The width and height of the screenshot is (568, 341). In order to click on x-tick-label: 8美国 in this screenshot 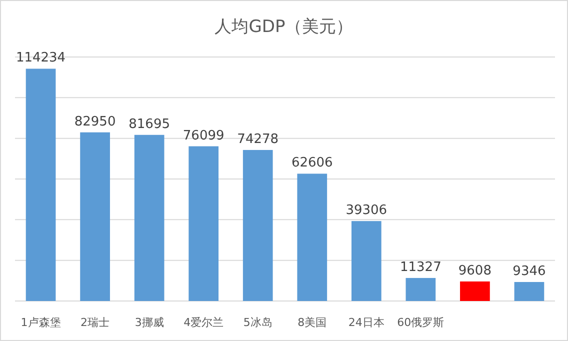, I will do `click(312, 322)`.